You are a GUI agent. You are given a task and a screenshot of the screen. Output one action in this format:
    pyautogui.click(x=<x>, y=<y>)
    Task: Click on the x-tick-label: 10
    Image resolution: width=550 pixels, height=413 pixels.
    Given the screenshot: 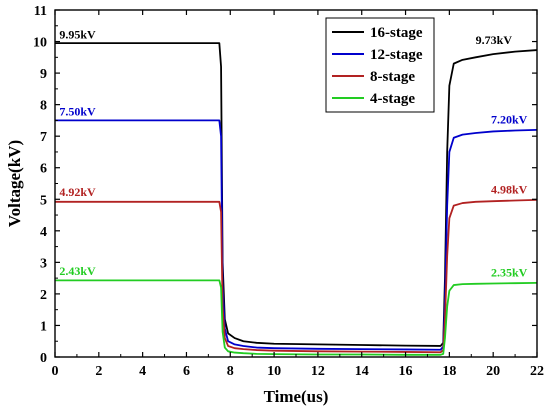 What is the action you would take?
    pyautogui.click(x=274, y=371)
    